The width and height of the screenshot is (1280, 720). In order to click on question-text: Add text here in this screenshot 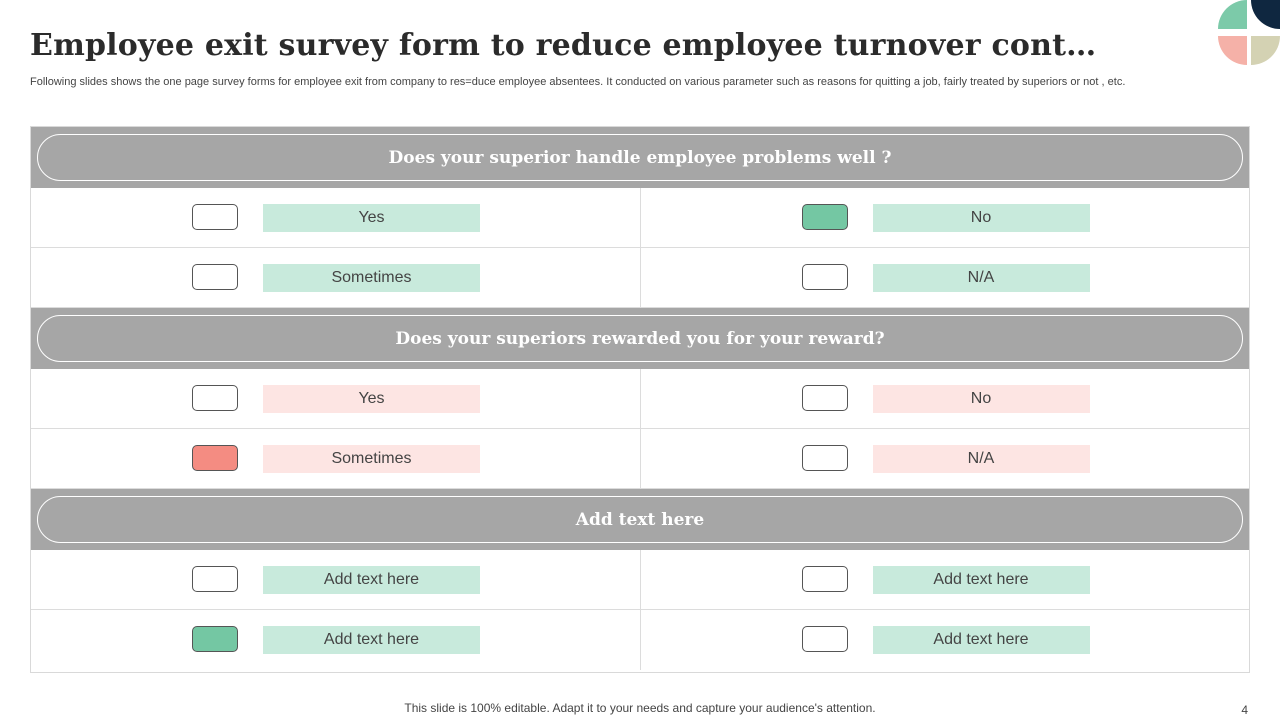, I will do `click(640, 519)`.